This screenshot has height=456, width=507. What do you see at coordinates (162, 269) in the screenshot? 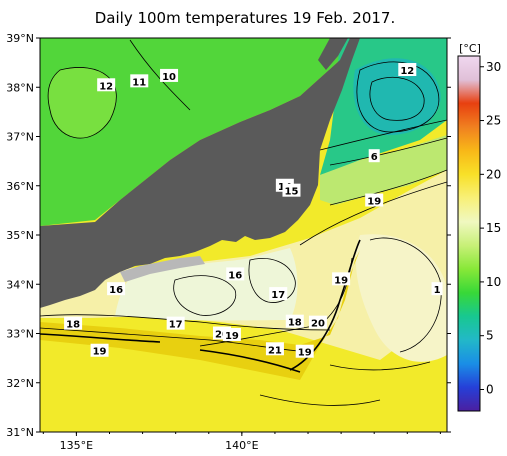
I see `coastal-shelf` at bounding box center [162, 269].